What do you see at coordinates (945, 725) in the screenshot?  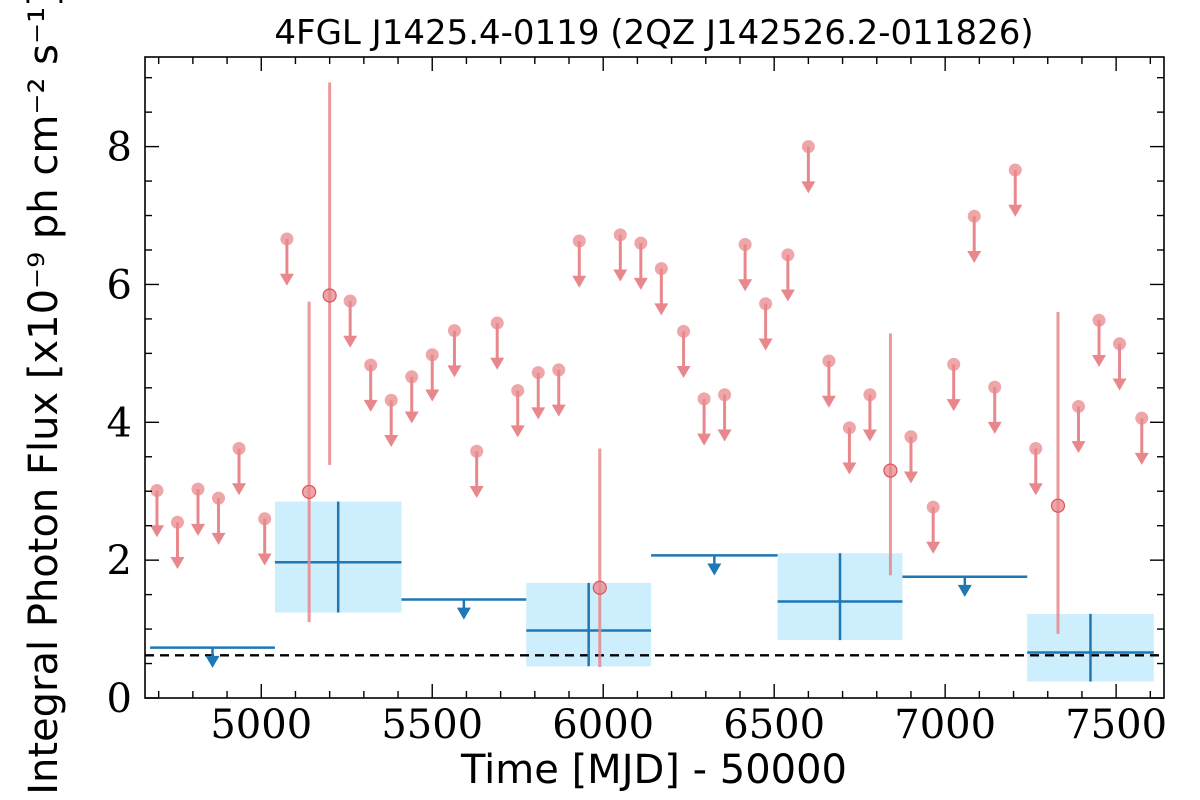 I see `x-tick-label: 7000` at bounding box center [945, 725].